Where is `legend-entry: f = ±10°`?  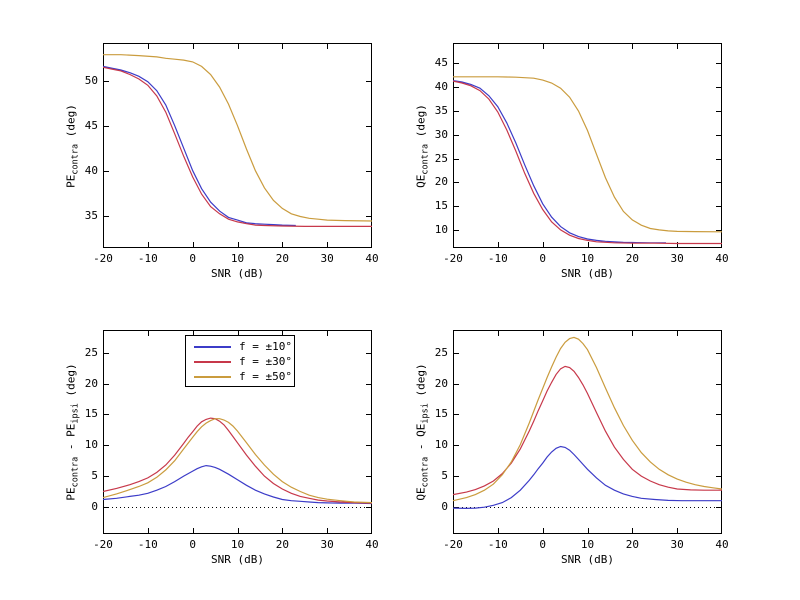 legend-entry: f = ±10° is located at coordinates (240, 346).